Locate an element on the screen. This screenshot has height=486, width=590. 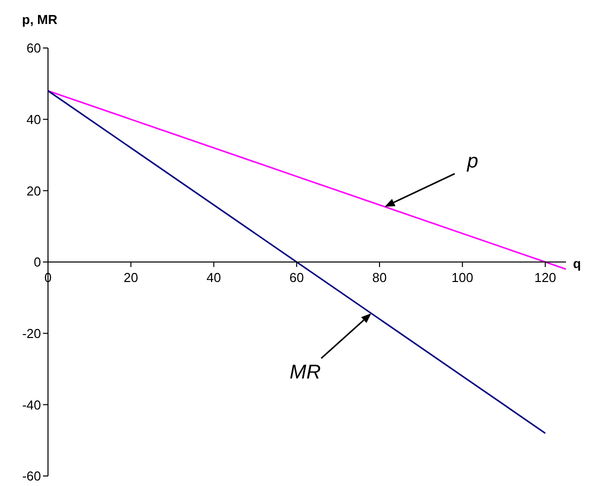
x-tick-label: 120 is located at coordinates (545, 277).